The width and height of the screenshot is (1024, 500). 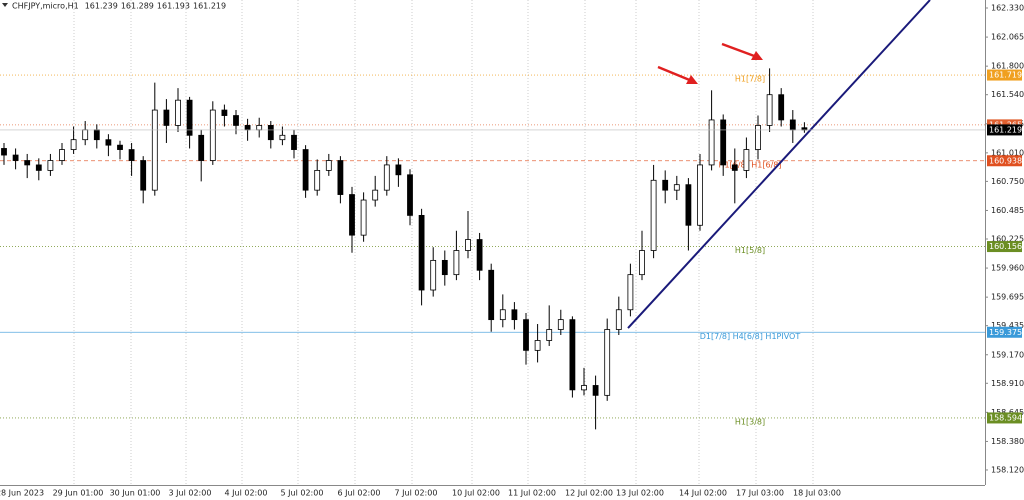 I want to click on y-tick-label: 160.485, so click(x=1007, y=210).